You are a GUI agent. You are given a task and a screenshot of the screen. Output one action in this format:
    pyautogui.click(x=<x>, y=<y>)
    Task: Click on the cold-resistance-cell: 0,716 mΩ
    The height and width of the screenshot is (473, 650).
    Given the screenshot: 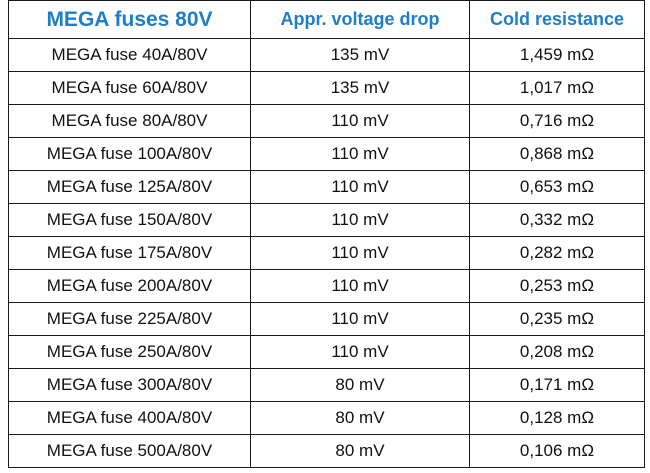 What is the action you would take?
    pyautogui.click(x=557, y=121)
    